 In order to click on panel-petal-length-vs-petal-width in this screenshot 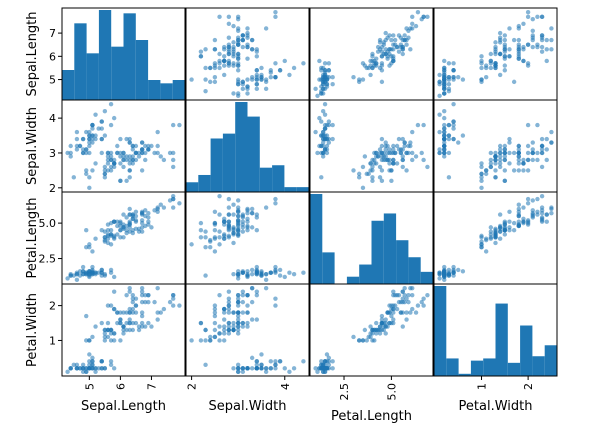, I will do `click(495, 238)`.